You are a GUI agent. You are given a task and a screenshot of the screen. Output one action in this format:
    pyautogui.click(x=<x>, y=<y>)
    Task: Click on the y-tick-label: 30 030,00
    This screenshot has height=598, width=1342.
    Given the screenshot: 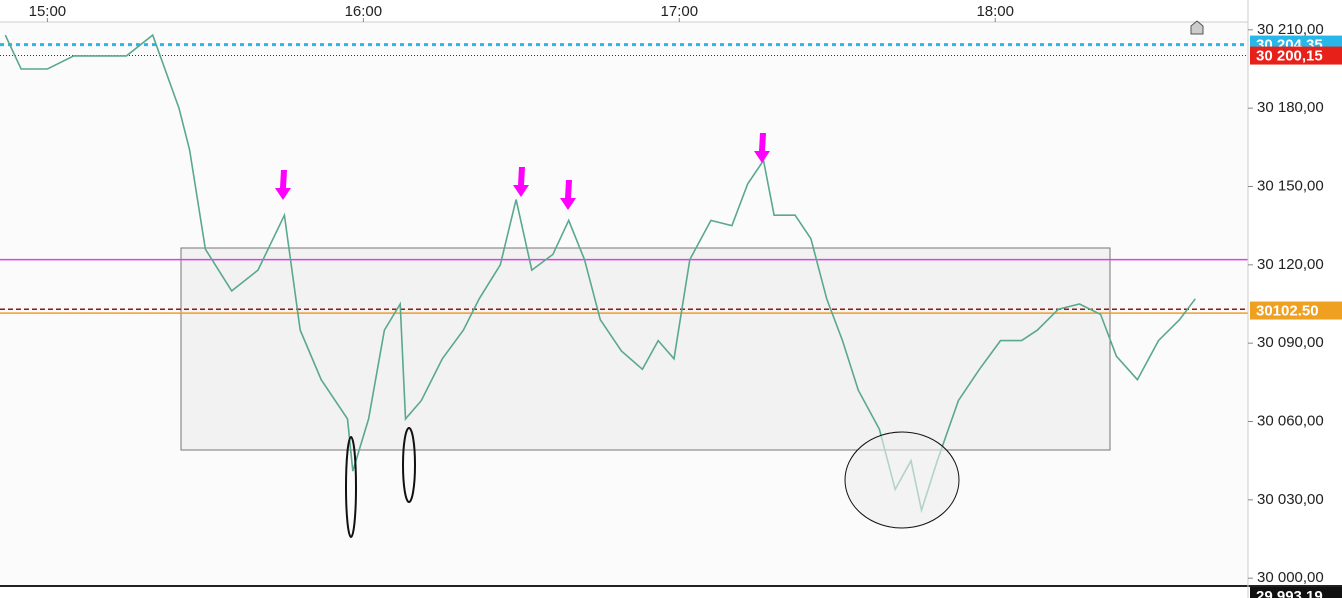 What is the action you would take?
    pyautogui.click(x=1290, y=499)
    